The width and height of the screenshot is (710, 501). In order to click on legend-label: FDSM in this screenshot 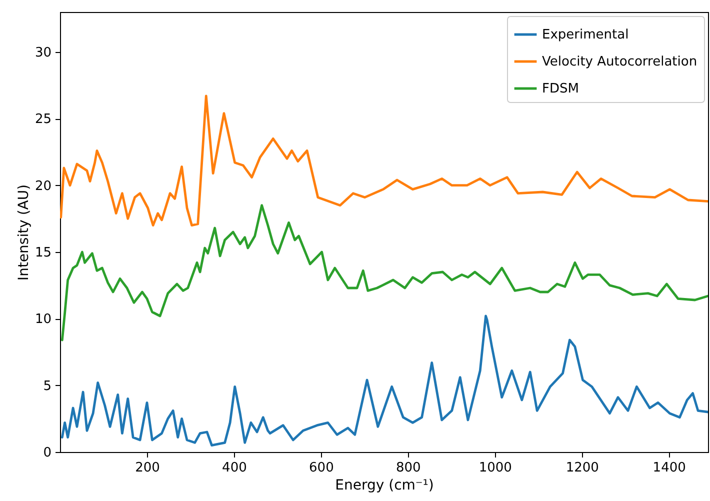, I will do `click(560, 89)`.